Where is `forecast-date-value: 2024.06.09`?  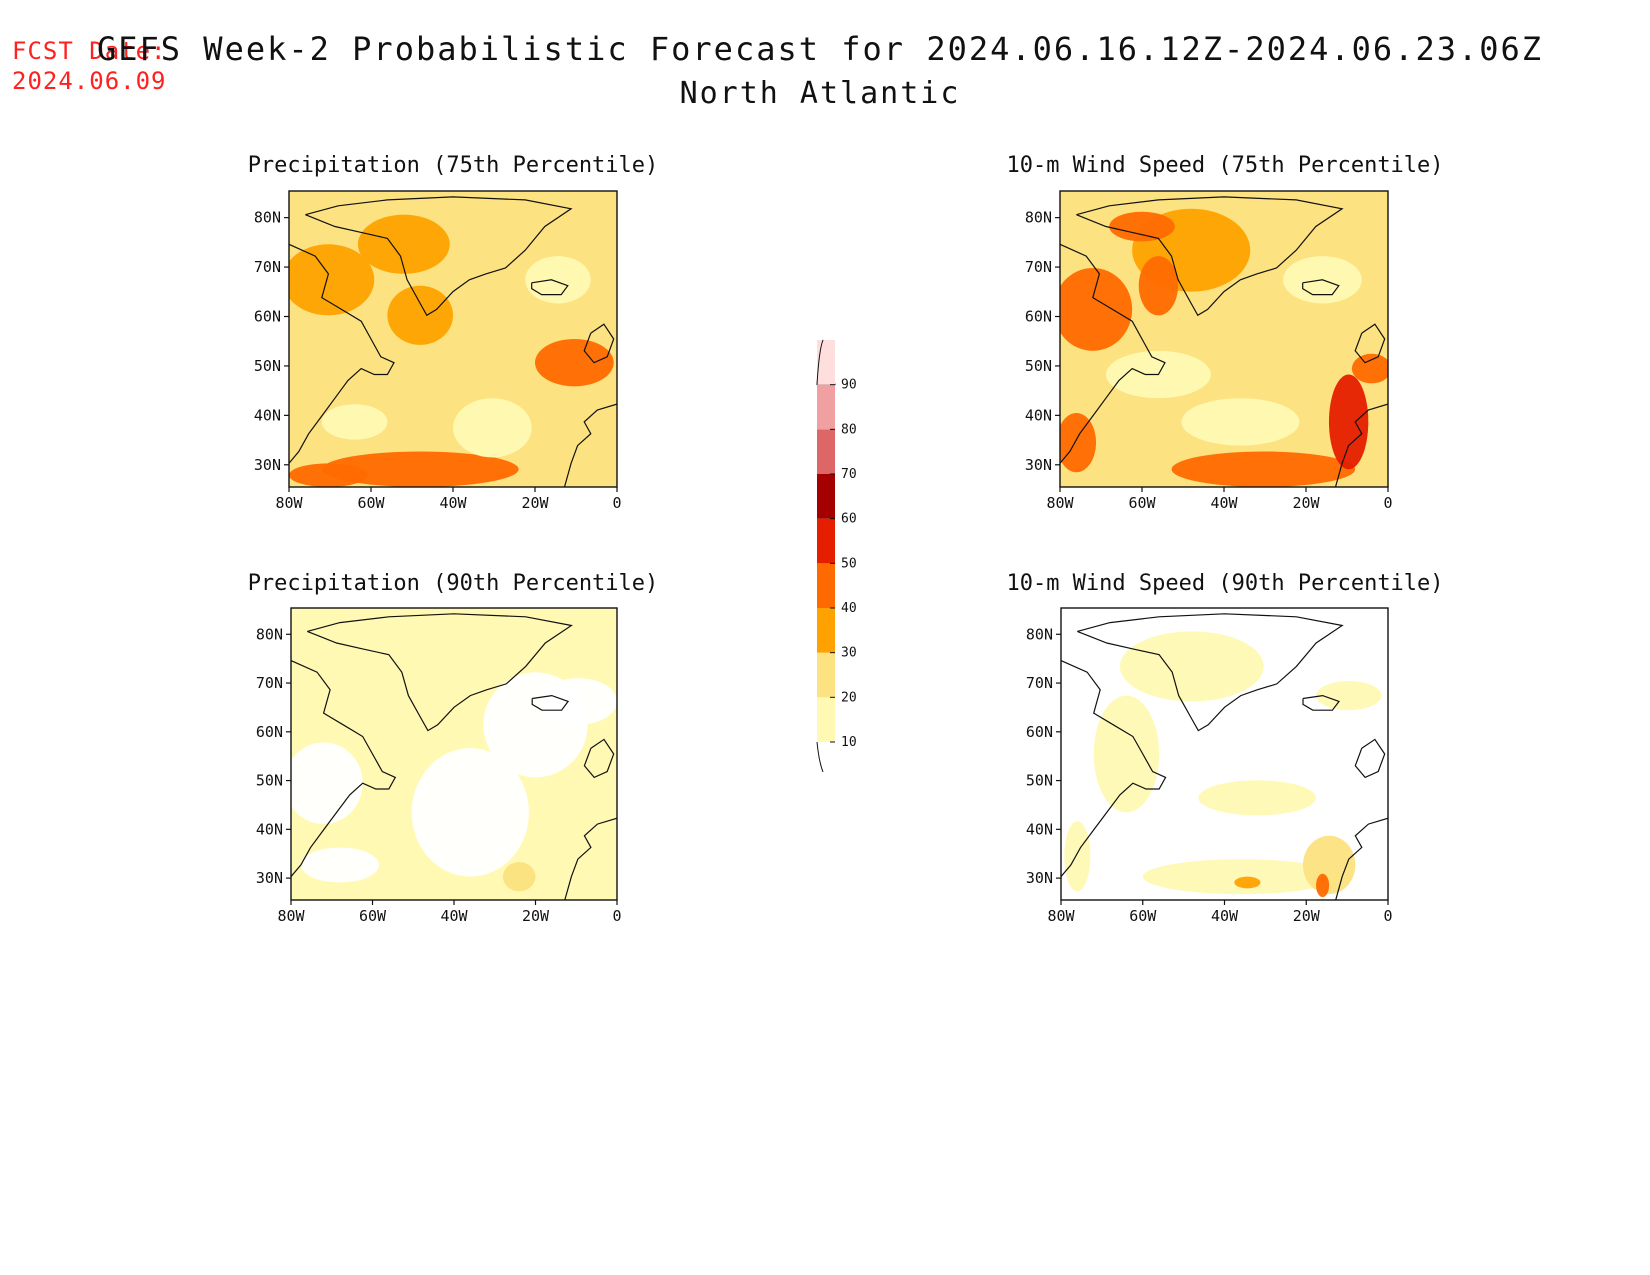 forecast-date-value: 2024.06.09 is located at coordinates (89, 81).